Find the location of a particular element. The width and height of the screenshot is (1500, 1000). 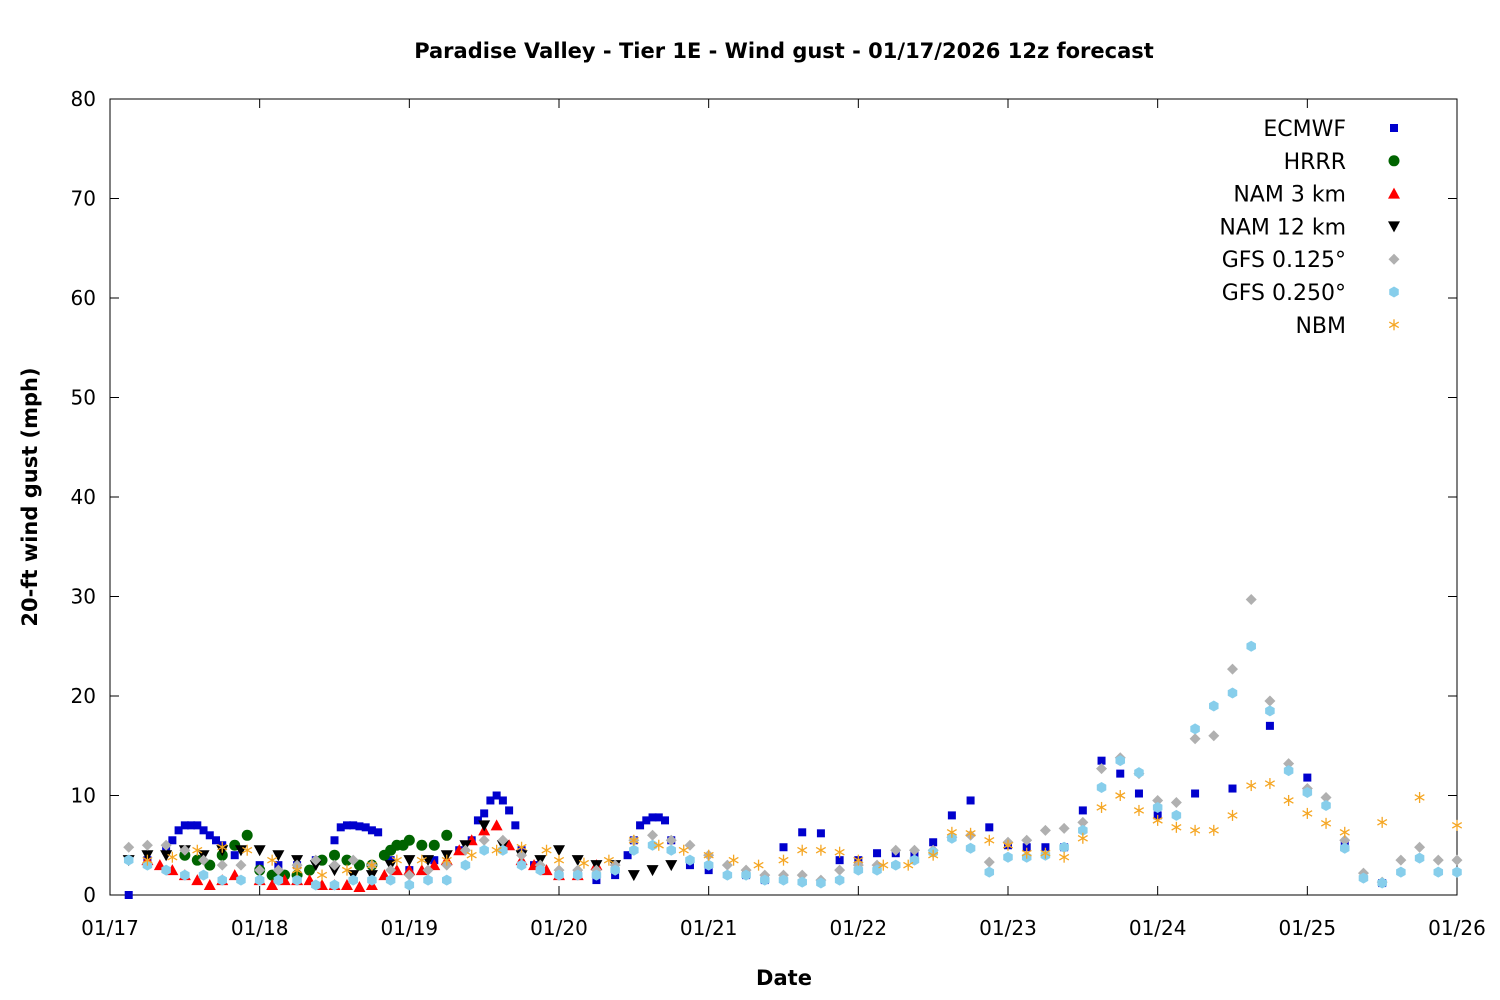

y-tick-label: 0 is located at coordinates (89, 895).